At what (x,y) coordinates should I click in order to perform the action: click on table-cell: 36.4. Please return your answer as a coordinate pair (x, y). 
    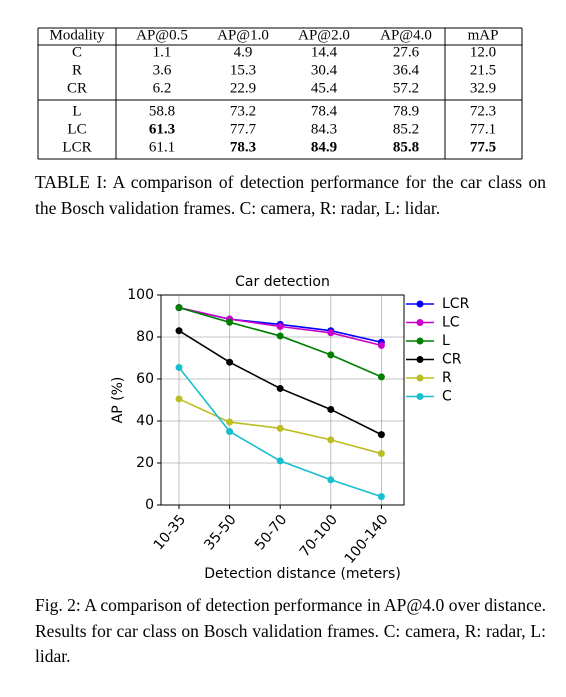
    Looking at the image, I should click on (406, 70).